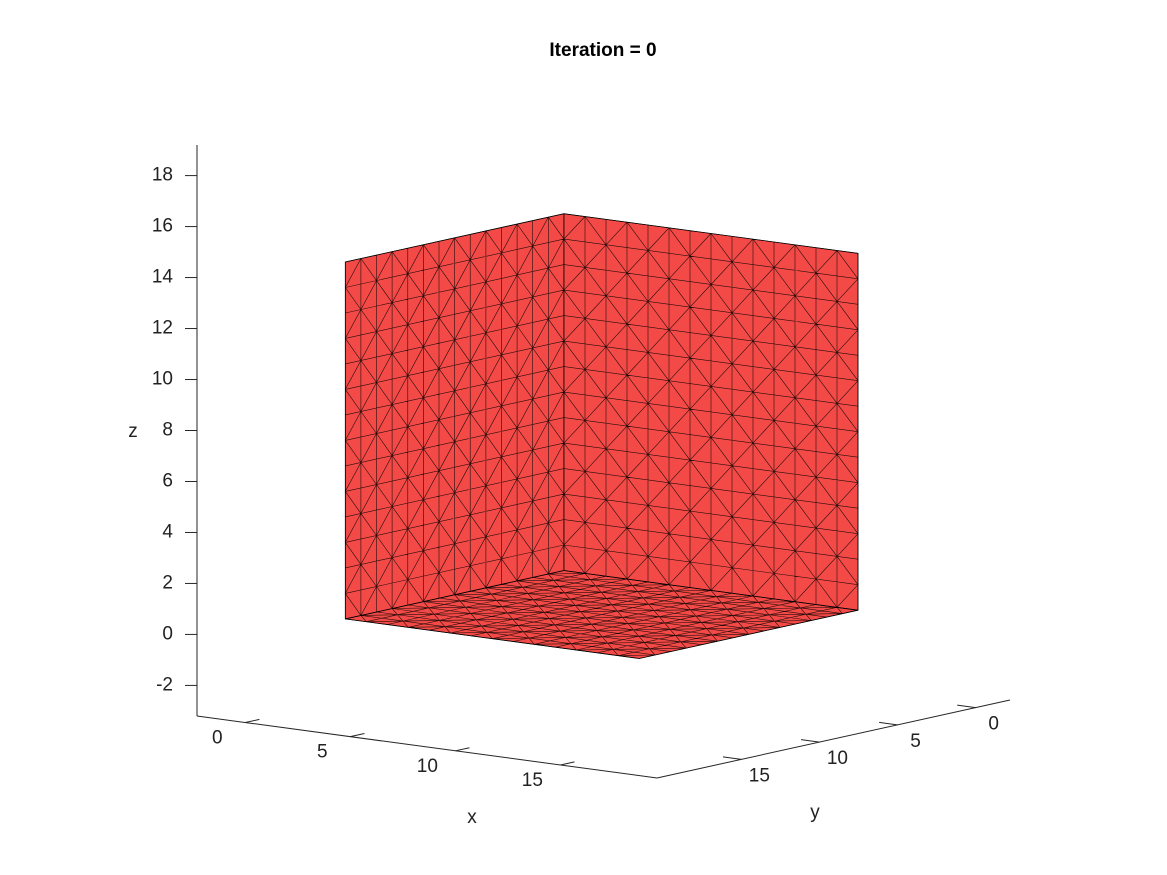 This screenshot has height=875, width=1167. I want to click on y-axis-line, so click(833, 739).